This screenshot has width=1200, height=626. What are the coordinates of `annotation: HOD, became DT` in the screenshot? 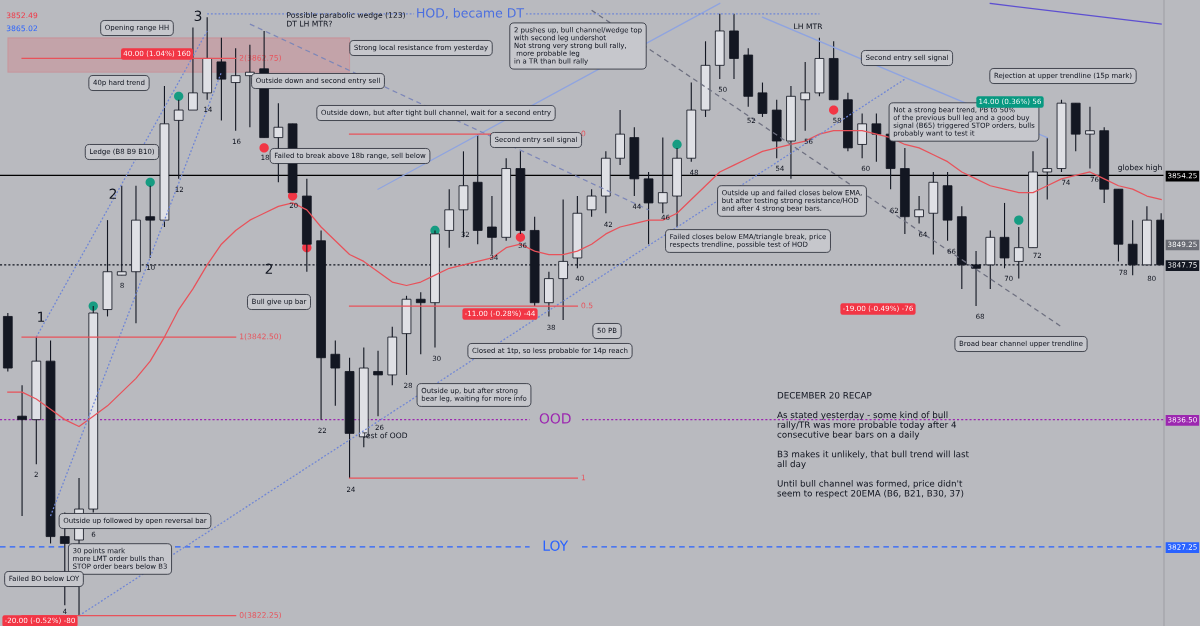 It's located at (471, 13).